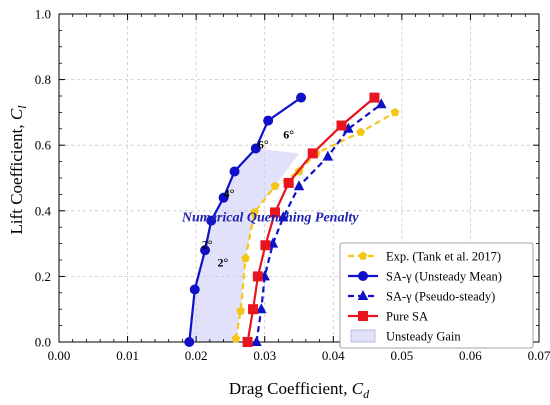 The width and height of the screenshot is (550, 405). What do you see at coordinates (43, 79) in the screenshot?
I see `y-tick-label: 0.8` at bounding box center [43, 79].